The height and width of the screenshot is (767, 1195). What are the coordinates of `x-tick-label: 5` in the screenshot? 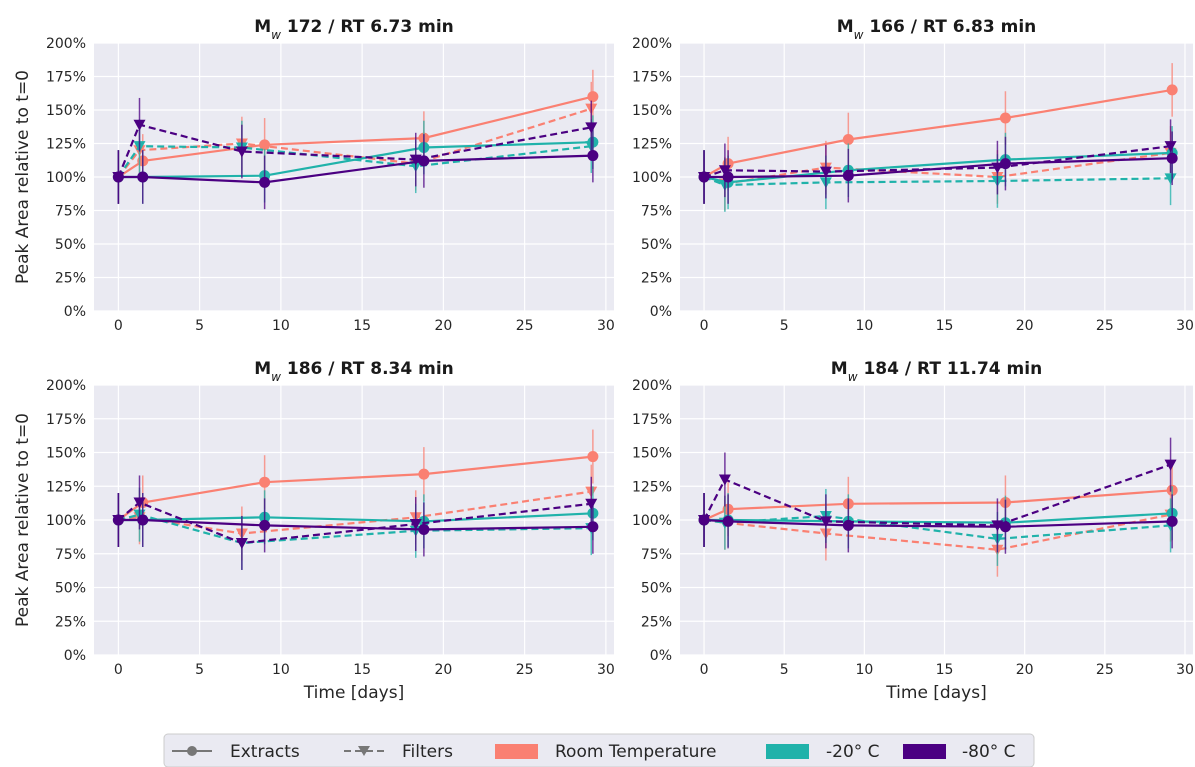 It's located at (784, 326).